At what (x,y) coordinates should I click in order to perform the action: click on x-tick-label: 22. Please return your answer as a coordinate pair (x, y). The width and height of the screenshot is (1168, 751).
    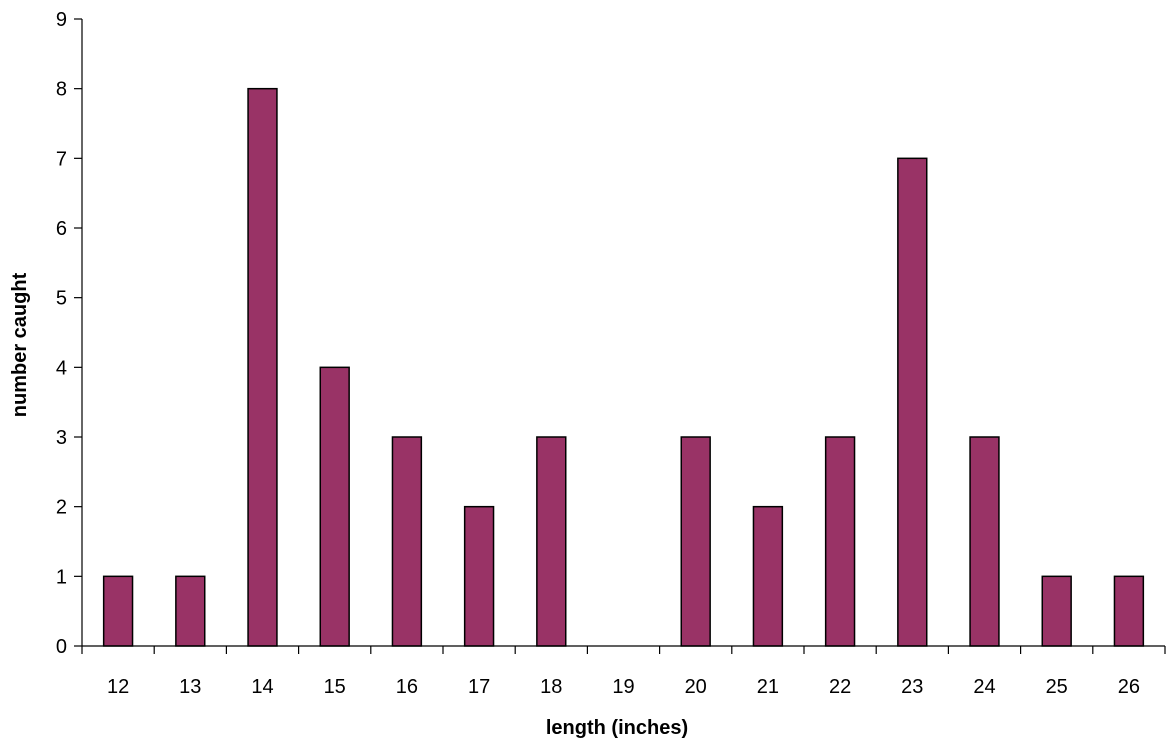
    Looking at the image, I should click on (840, 687).